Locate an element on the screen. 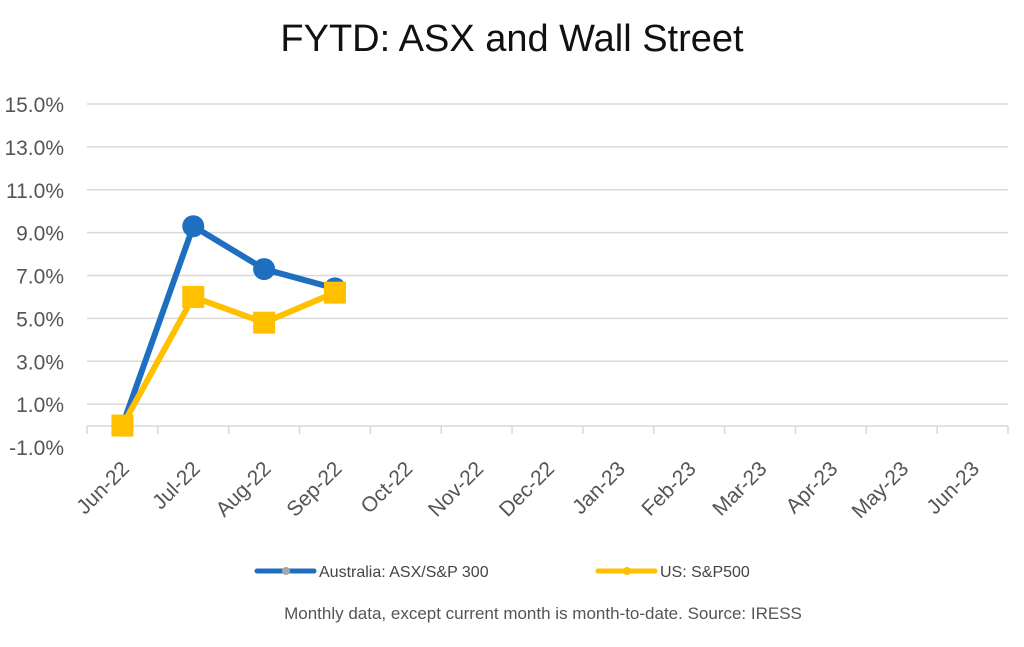  x-axis is located at coordinates (547, 429).